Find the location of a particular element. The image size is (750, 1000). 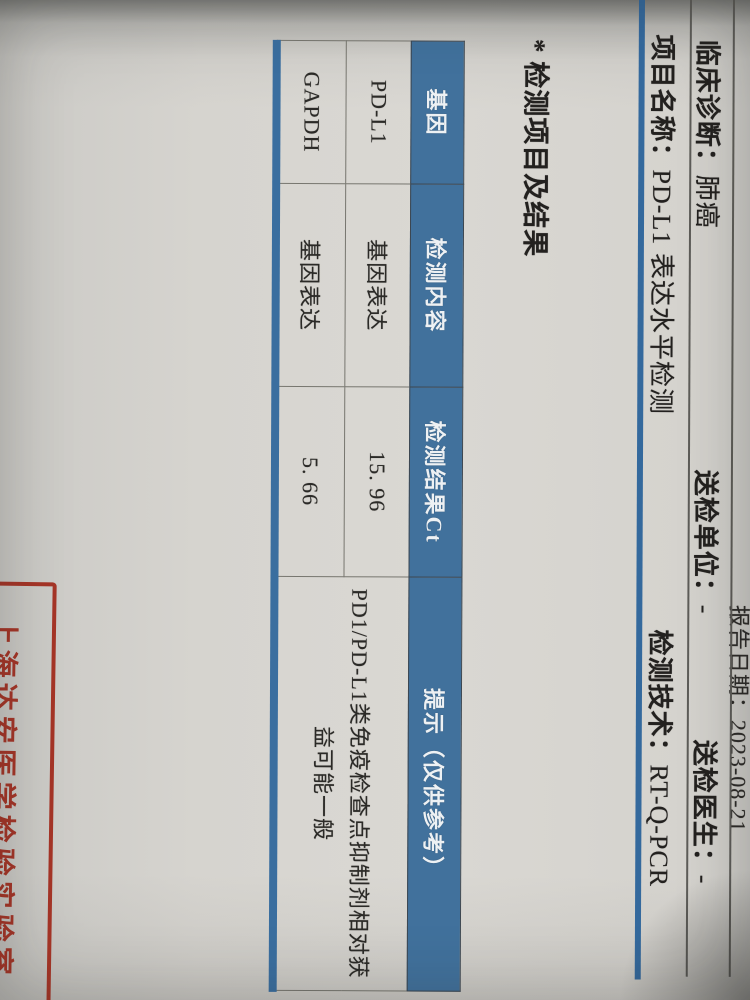

field-value: 肺癌 is located at coordinates (707, 201).